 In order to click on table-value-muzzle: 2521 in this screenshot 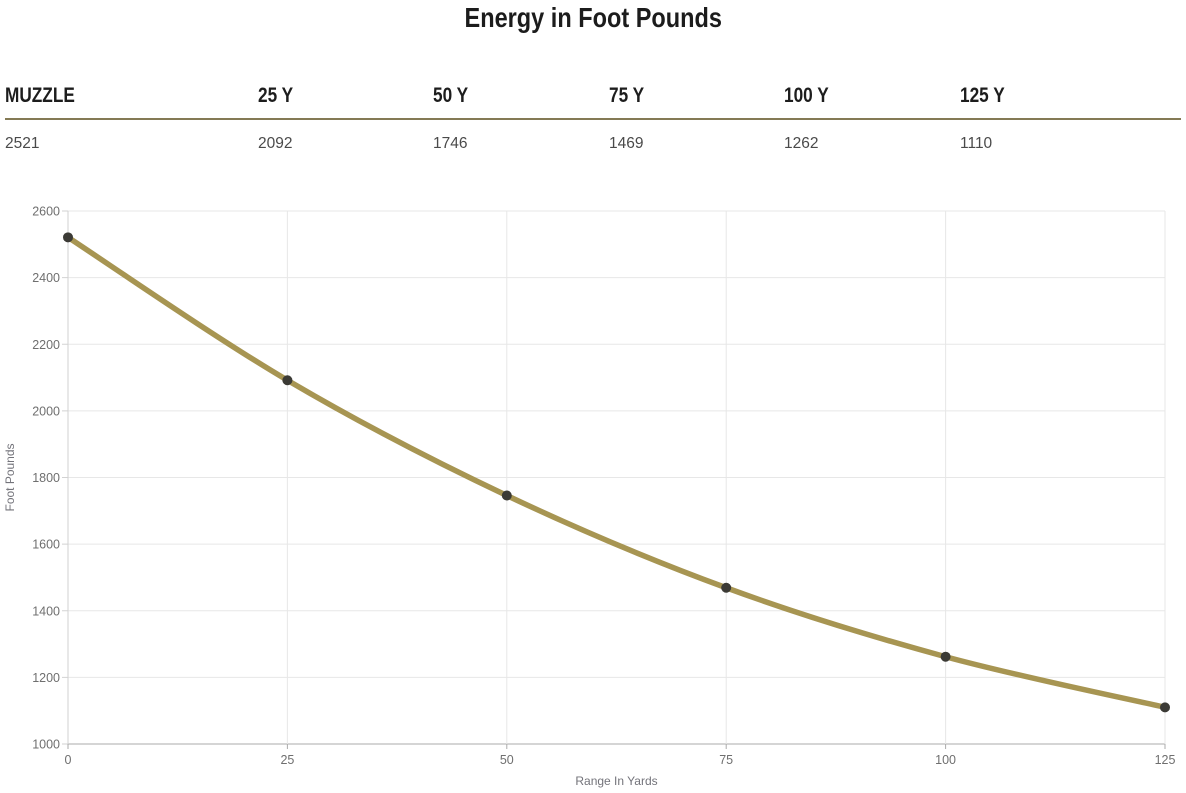, I will do `click(22, 143)`.